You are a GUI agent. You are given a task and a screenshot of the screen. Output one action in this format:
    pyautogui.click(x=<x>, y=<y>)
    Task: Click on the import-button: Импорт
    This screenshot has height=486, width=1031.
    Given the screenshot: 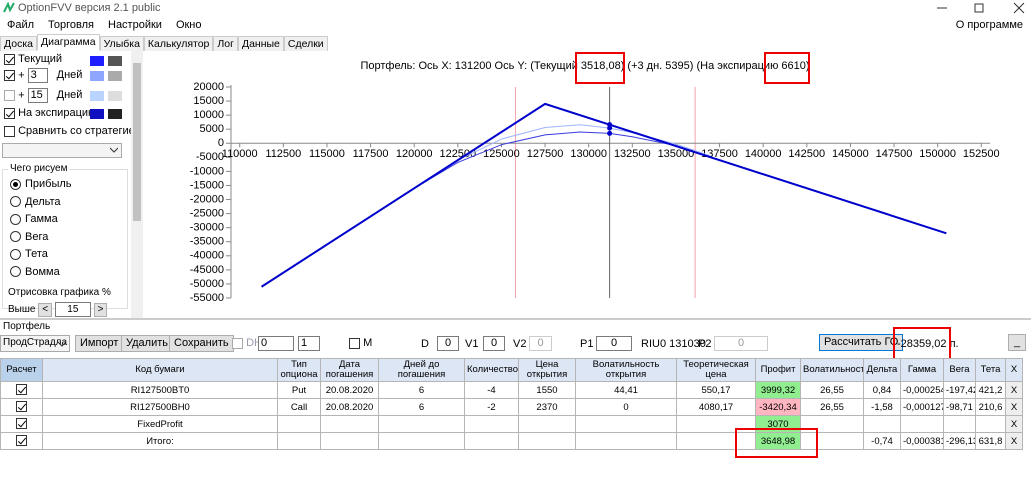 What is the action you would take?
    pyautogui.click(x=99, y=343)
    